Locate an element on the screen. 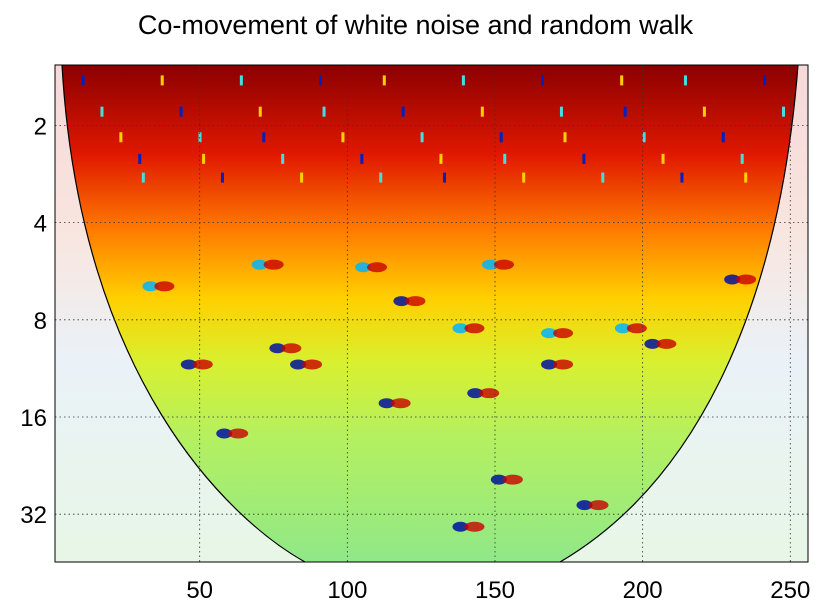 The height and width of the screenshot is (610, 831). y-tick-label: 32 is located at coordinates (33, 515).